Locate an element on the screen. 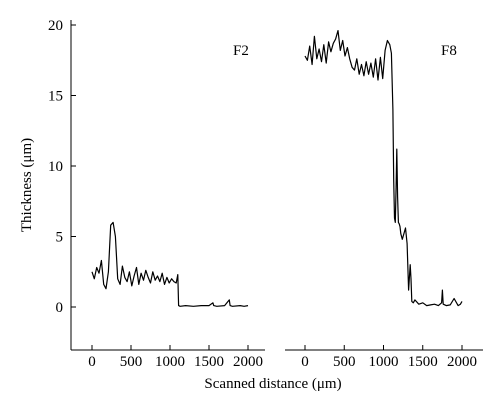 The width and height of the screenshot is (500, 413). panel-label-f8: F8 is located at coordinates (449, 51).